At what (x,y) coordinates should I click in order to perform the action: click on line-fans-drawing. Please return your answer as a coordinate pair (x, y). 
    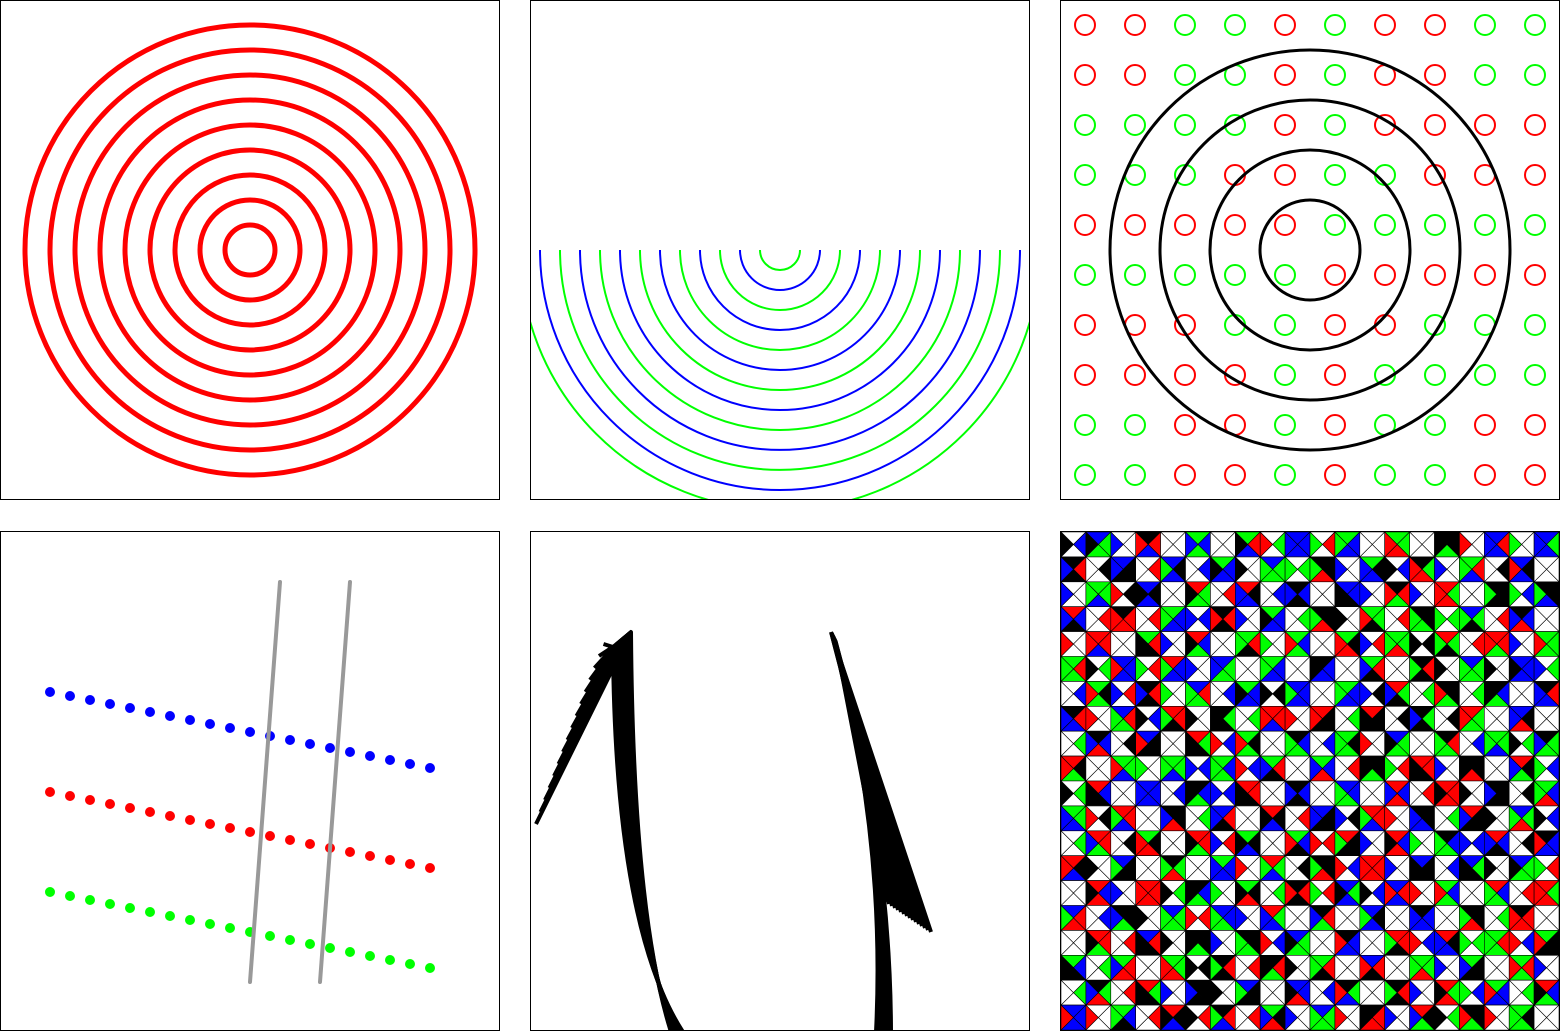
    Looking at the image, I should click on (733, 830).